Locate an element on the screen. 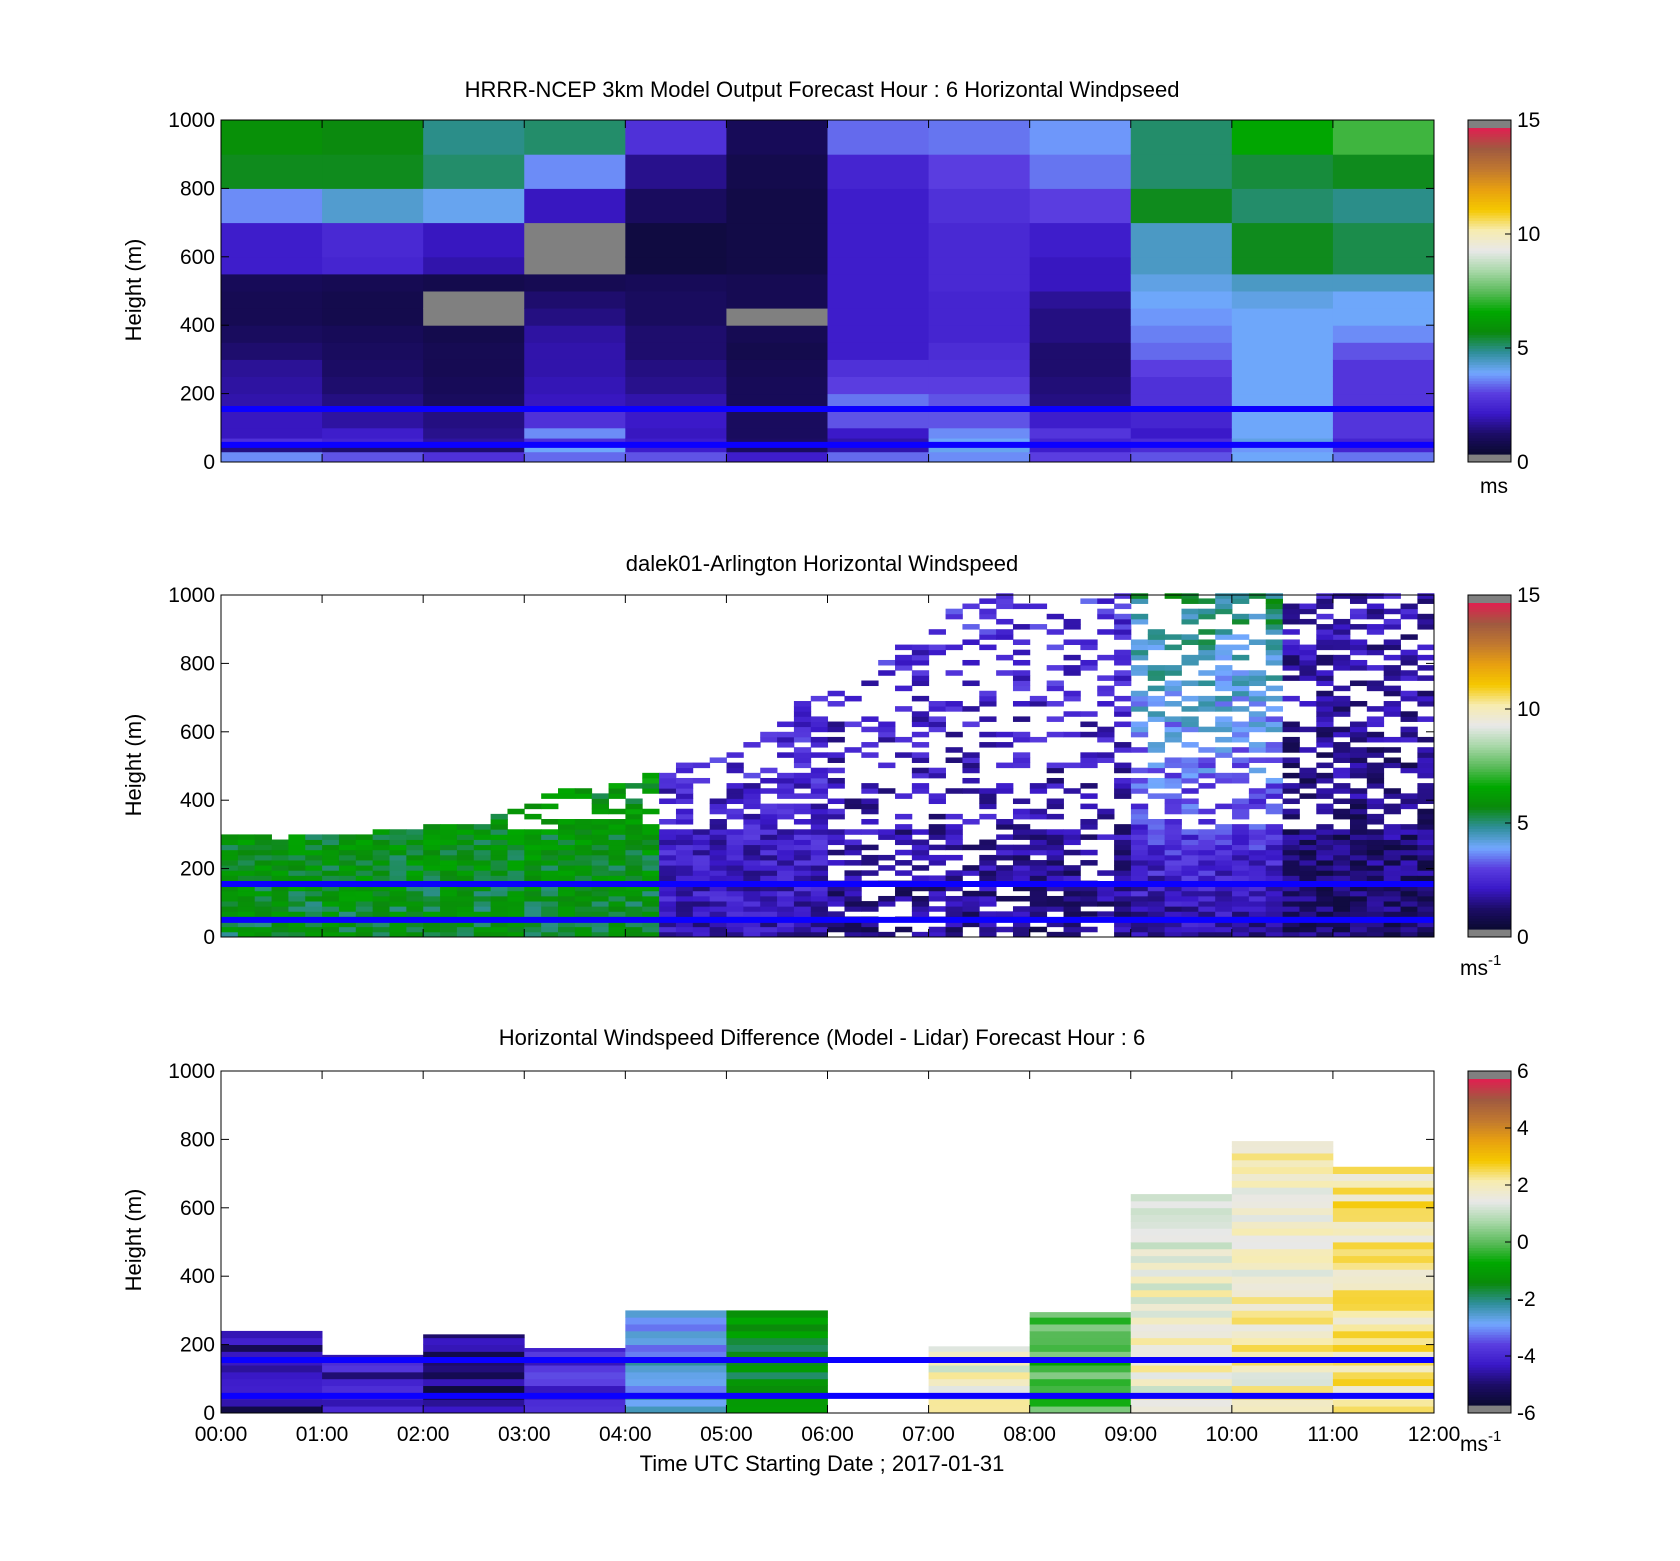  colorbar-tick-label: -4 is located at coordinates (1526, 1356).